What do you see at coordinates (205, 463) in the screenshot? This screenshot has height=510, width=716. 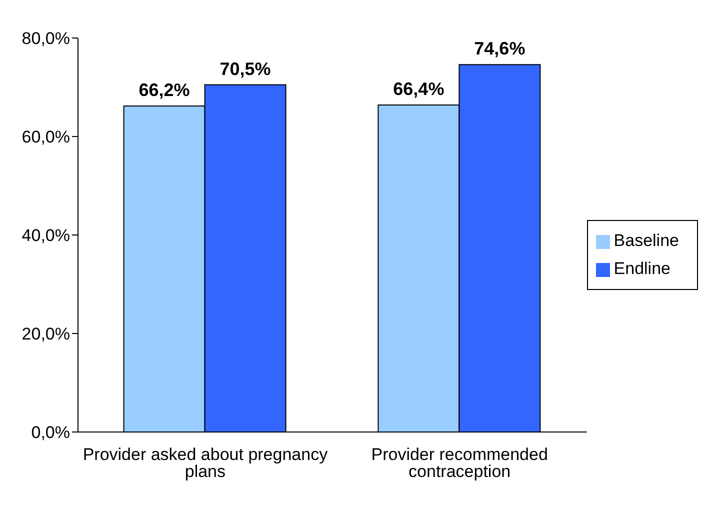 I see `x-tick-label: Provider asked about pregnancy plans` at bounding box center [205, 463].